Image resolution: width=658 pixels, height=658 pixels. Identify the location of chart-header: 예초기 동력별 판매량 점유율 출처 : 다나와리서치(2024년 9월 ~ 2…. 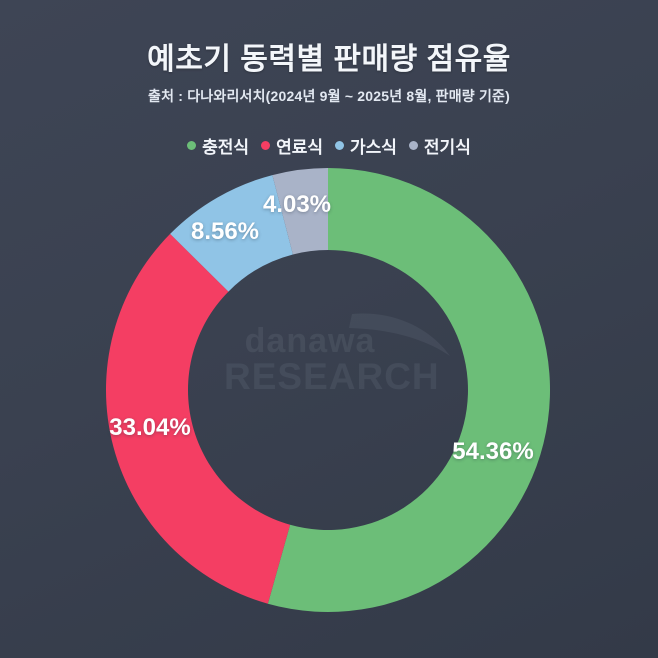
(329, 70).